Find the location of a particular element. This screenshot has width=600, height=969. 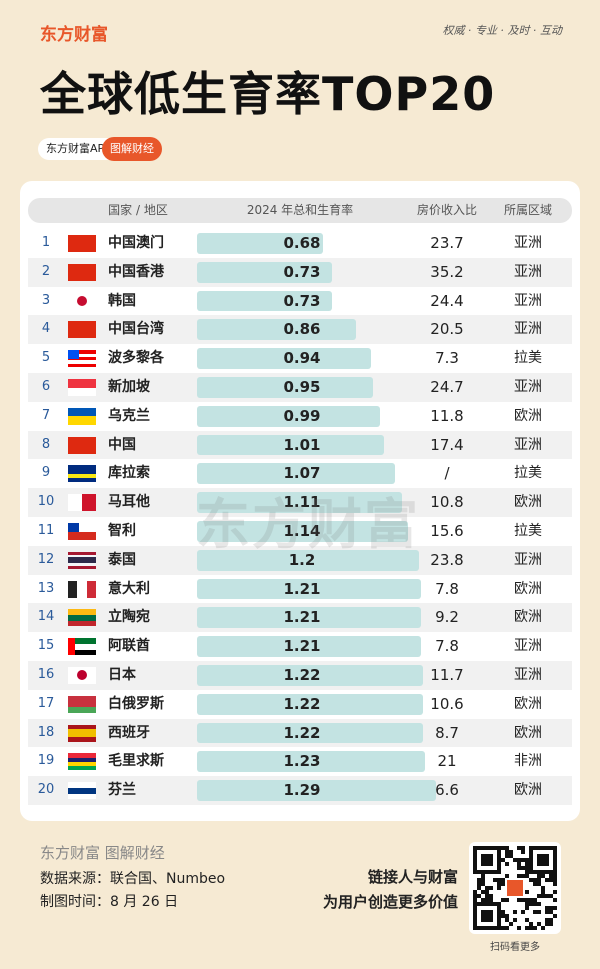

country-name: 中国台湾 is located at coordinates (136, 329).